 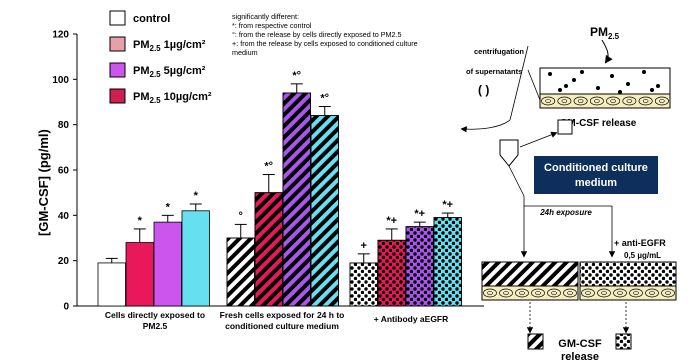 I want to click on from-well-line, so click(x=534, y=85).